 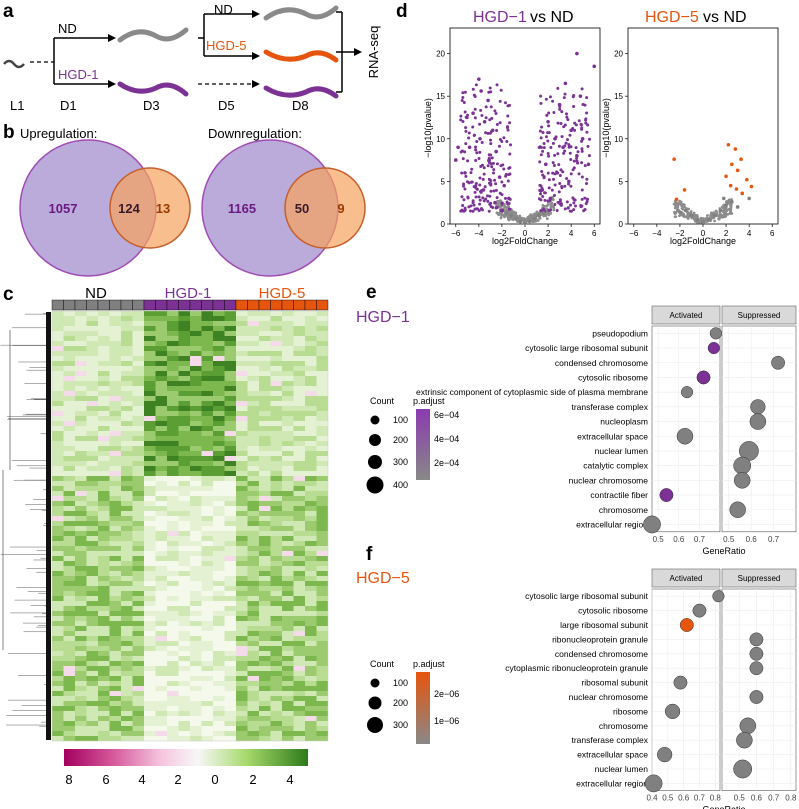 I want to click on legend-padj-e: p.adjust 6e−04 4e−04 2e−04, so click(x=436, y=438).